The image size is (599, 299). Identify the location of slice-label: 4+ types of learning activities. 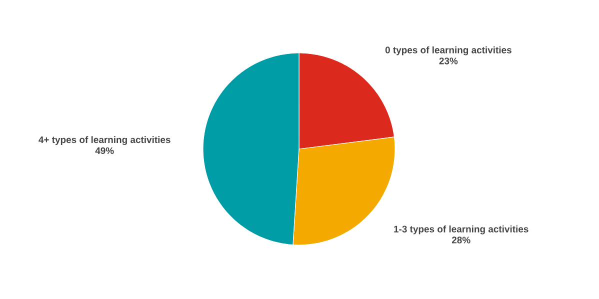
(104, 140).